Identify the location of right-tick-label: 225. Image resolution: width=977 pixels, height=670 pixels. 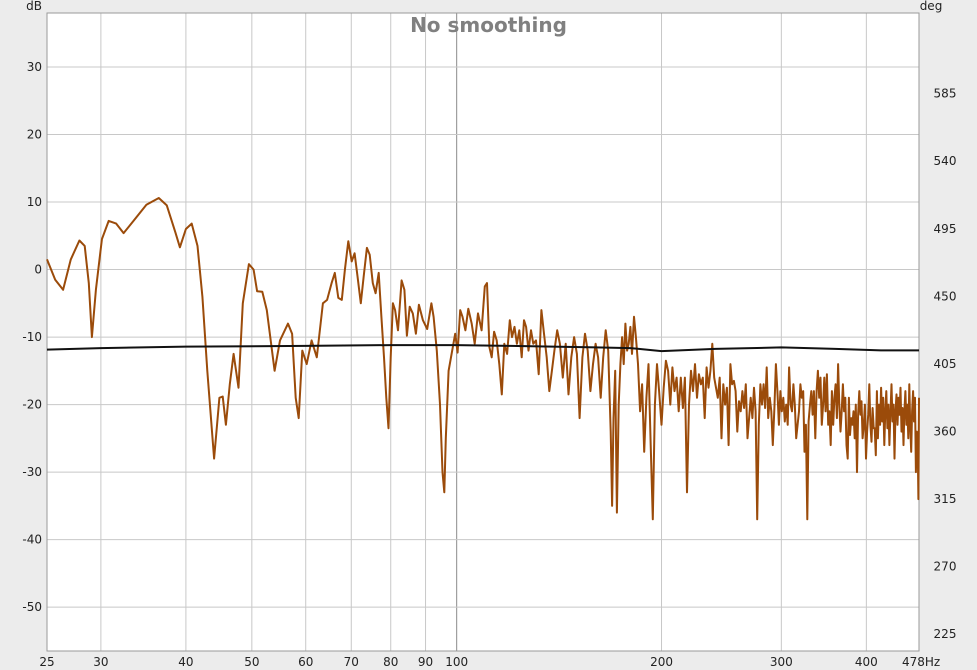
(945, 634).